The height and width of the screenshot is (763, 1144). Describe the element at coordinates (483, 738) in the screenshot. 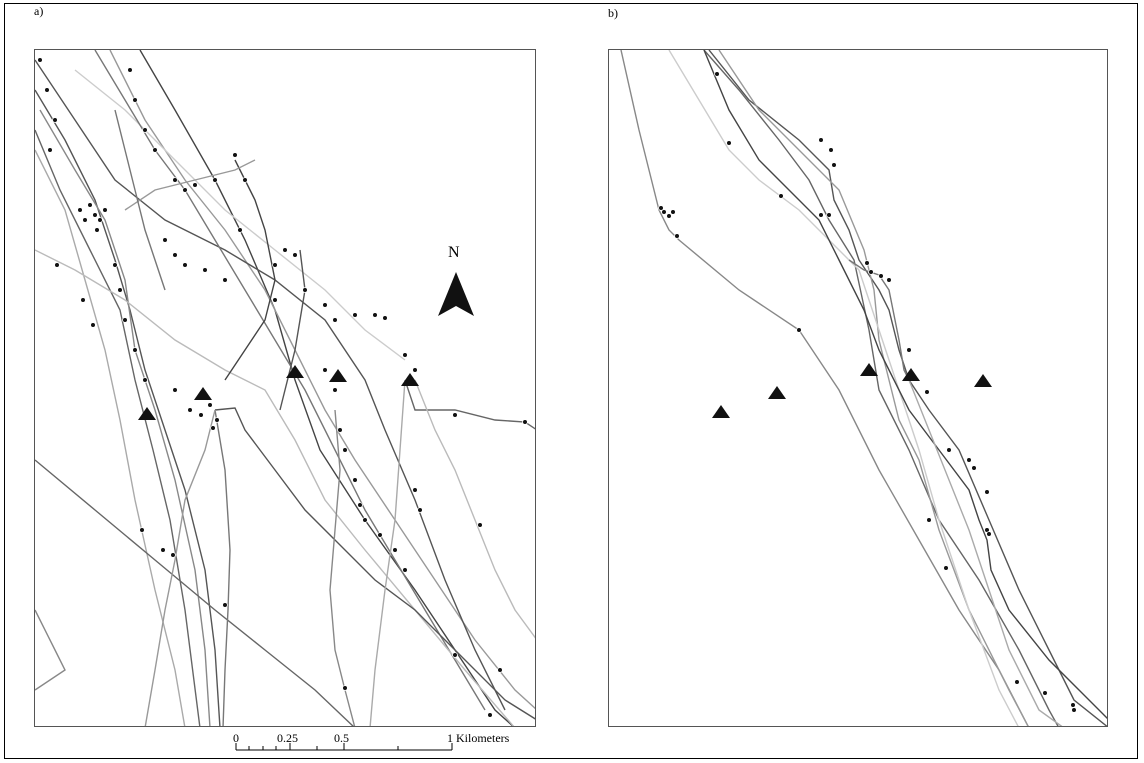

I see `scale-unit-label: Kilometers` at that location.